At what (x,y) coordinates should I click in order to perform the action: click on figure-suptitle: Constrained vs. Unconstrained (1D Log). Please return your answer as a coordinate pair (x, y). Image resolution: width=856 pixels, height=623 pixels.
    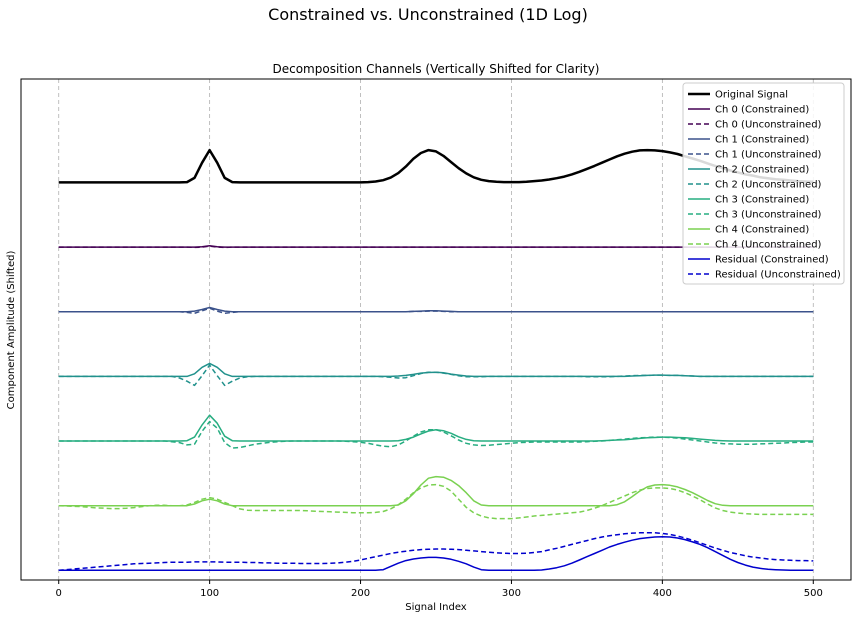
    Looking at the image, I should click on (428, 14).